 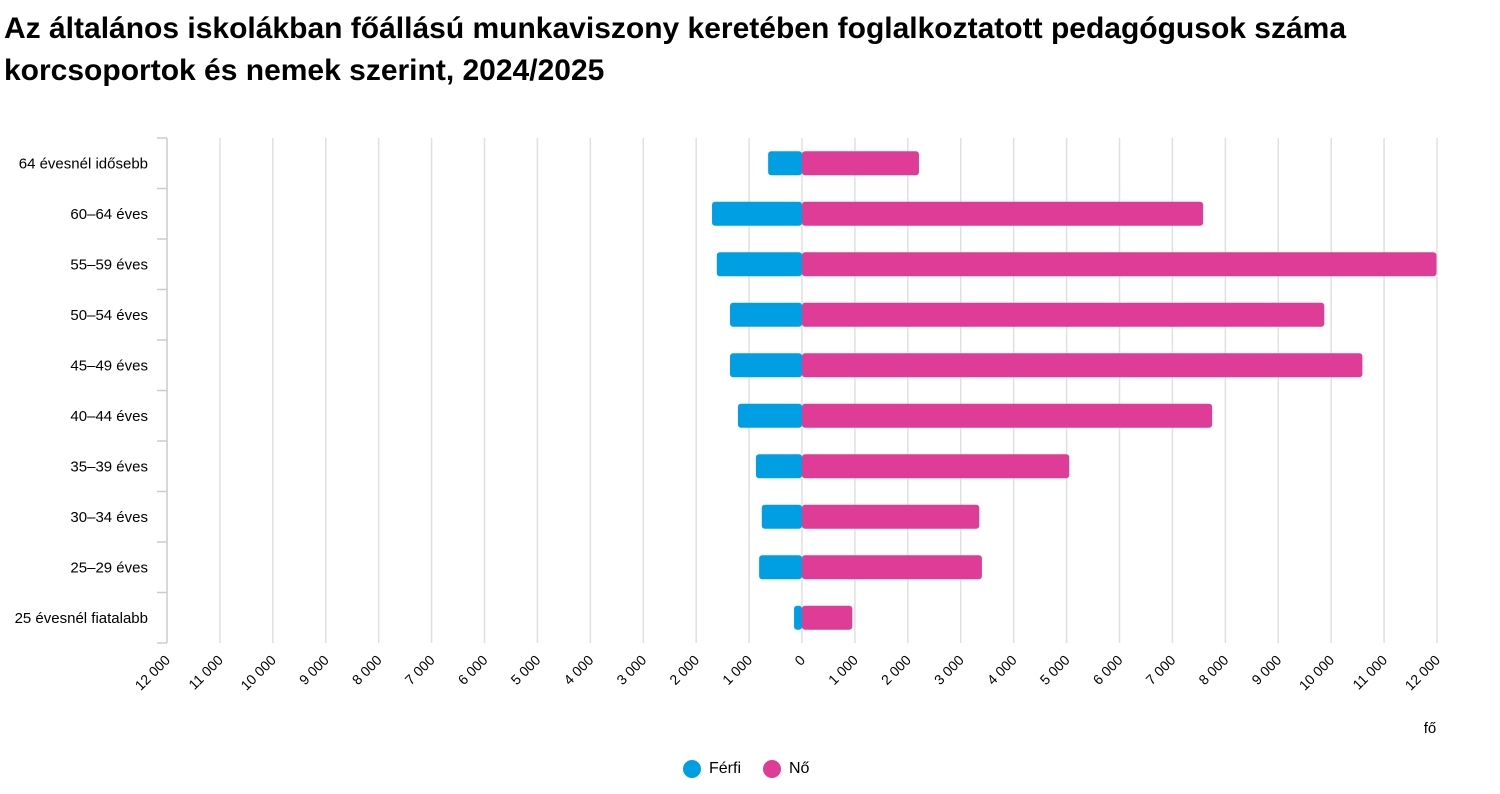 What do you see at coordinates (109, 416) in the screenshot?
I see `y-category-label: 40–44 éves` at bounding box center [109, 416].